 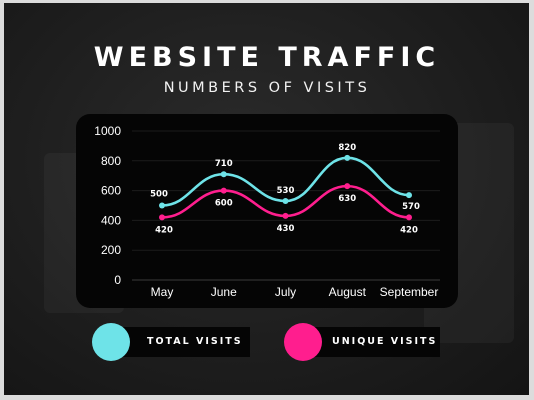 What do you see at coordinates (411, 207) in the screenshot?
I see `data-label-total: 570` at bounding box center [411, 207].